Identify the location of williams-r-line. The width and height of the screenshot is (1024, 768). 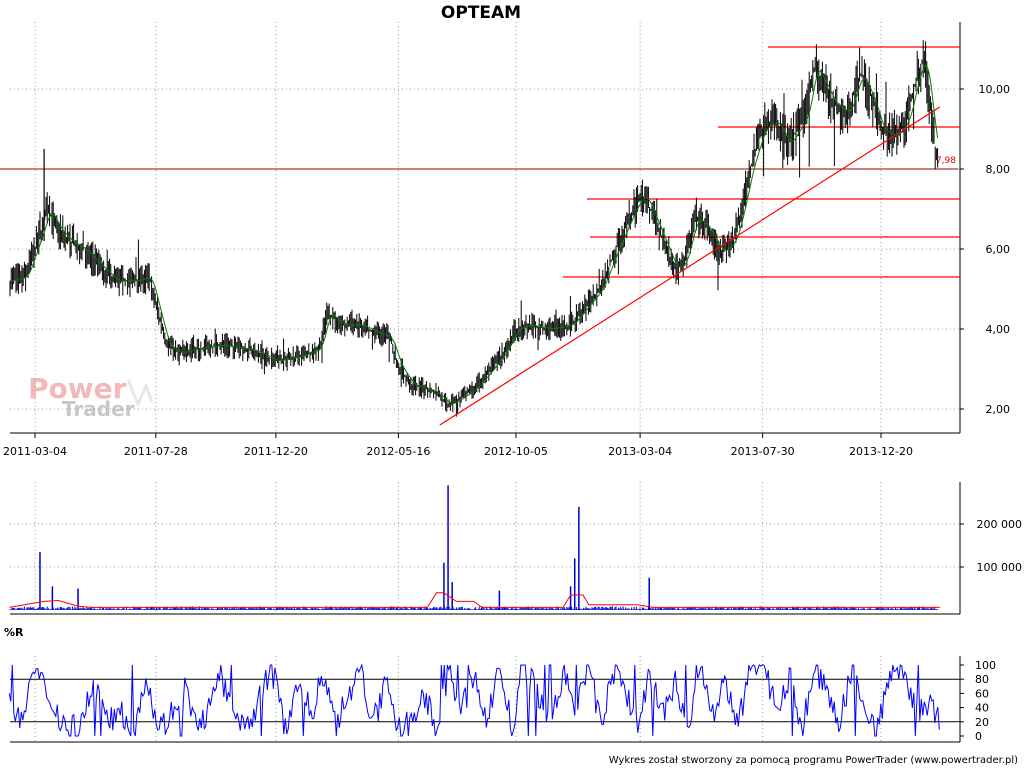
(474, 700).